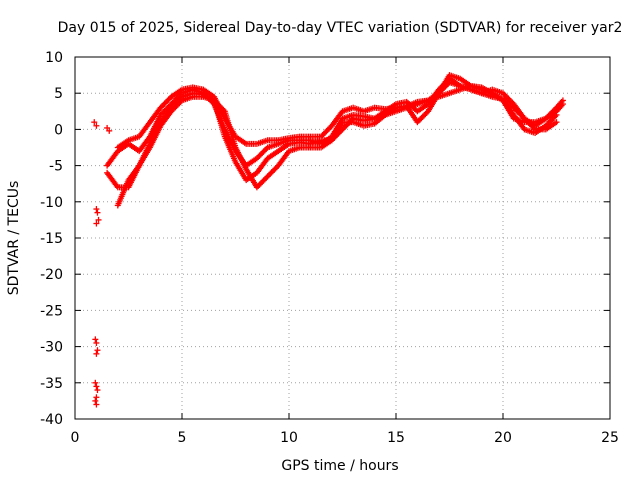 This screenshot has height=480, width=640. What do you see at coordinates (503, 438) in the screenshot?
I see `x-tick-label: 20` at bounding box center [503, 438].